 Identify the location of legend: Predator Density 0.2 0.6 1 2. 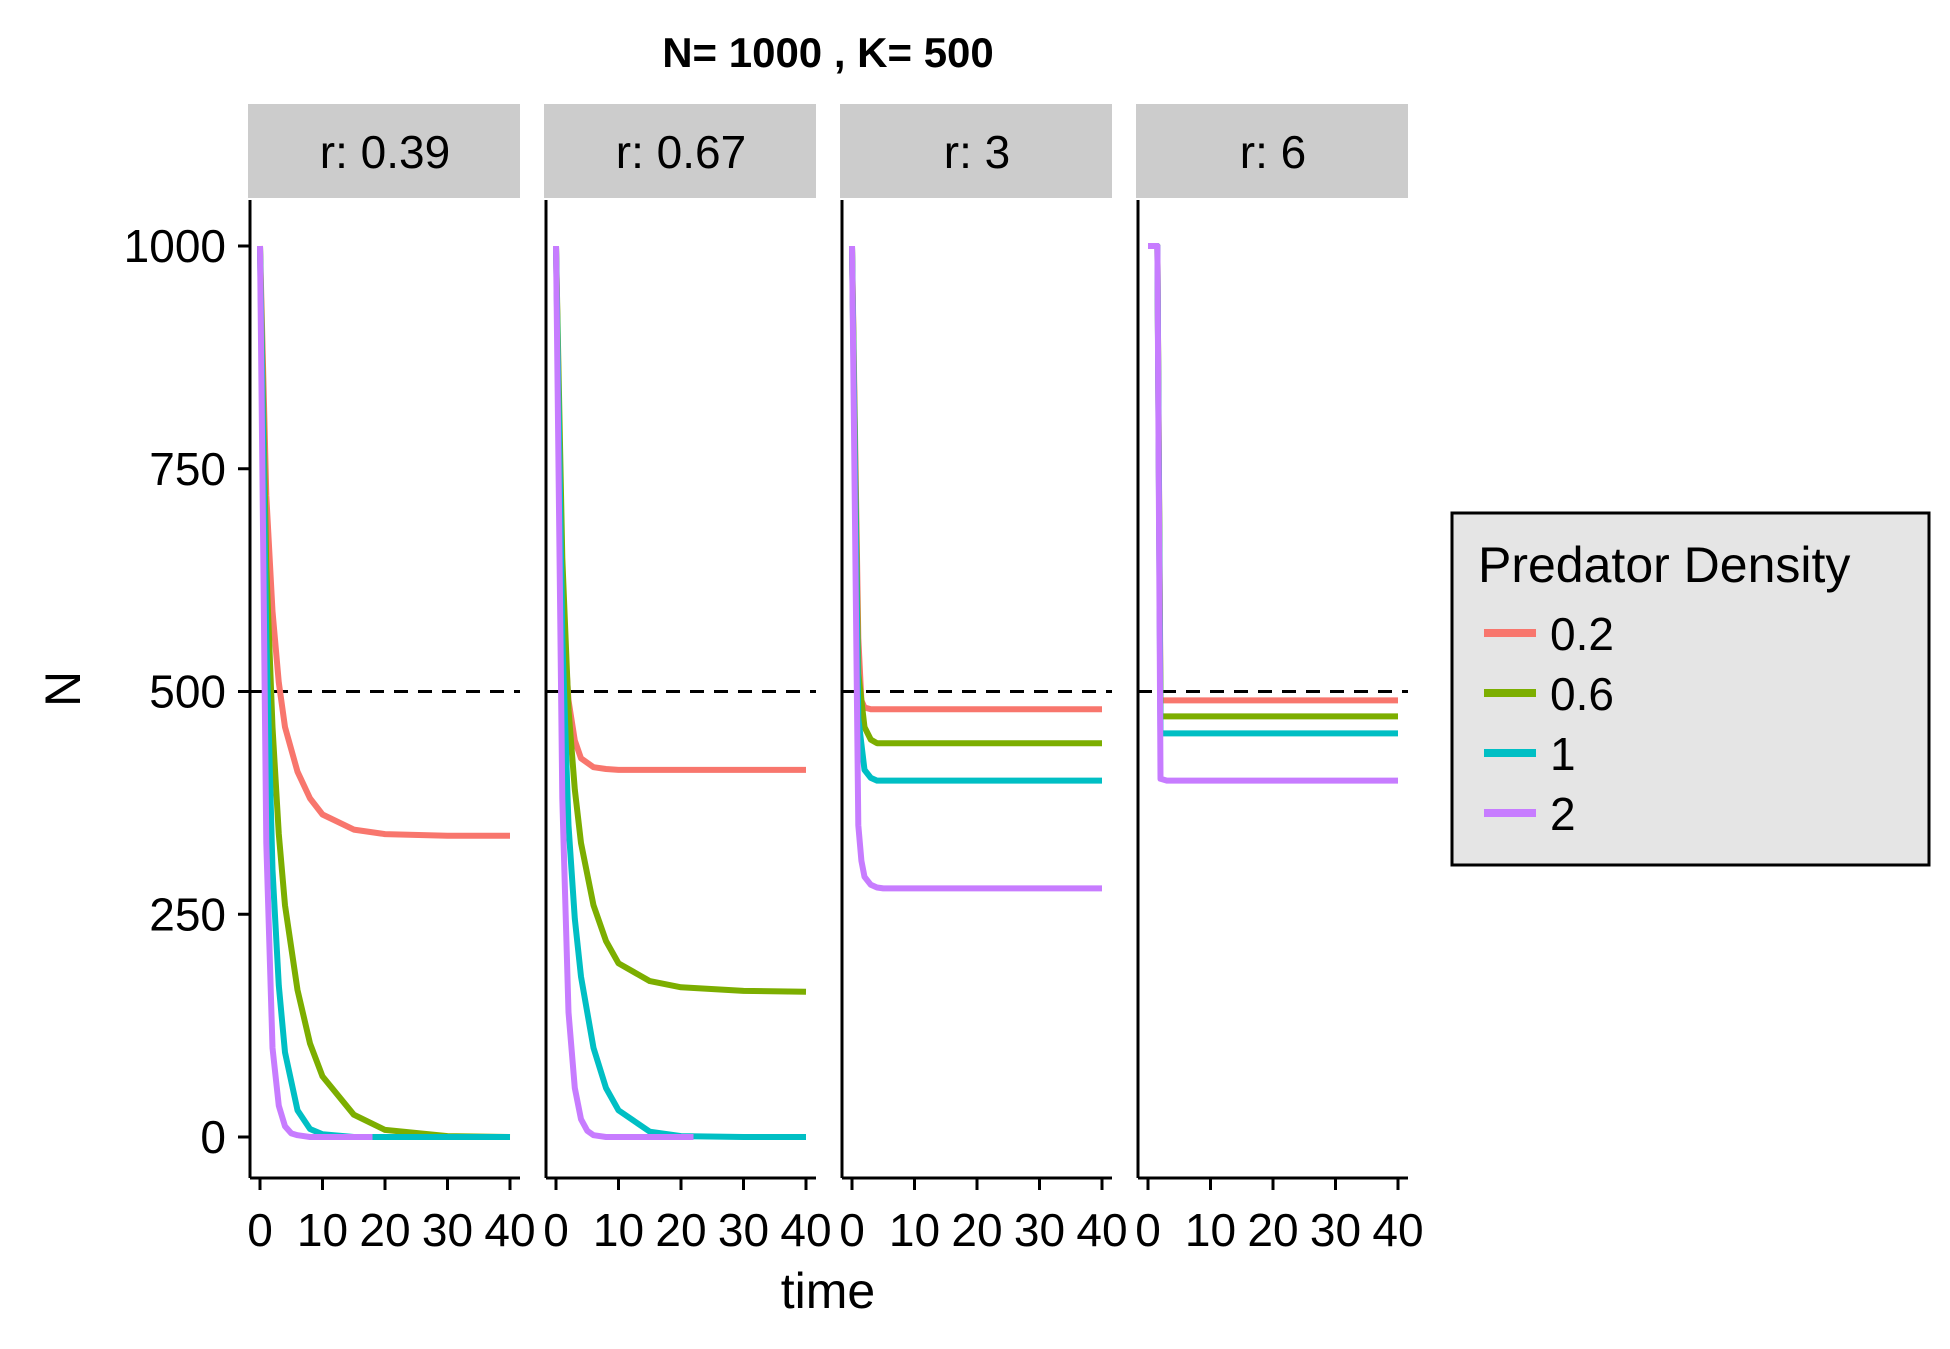
(1690, 689).